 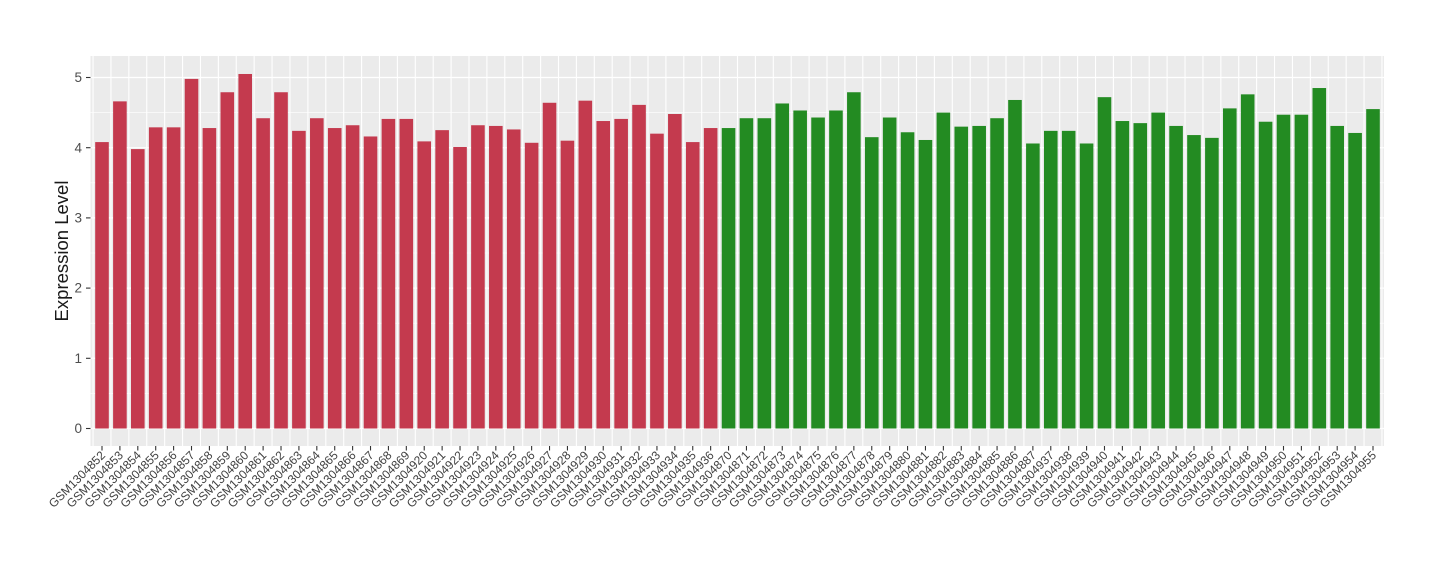 What do you see at coordinates (78, 147) in the screenshot?
I see `y-tick-label: 4` at bounding box center [78, 147].